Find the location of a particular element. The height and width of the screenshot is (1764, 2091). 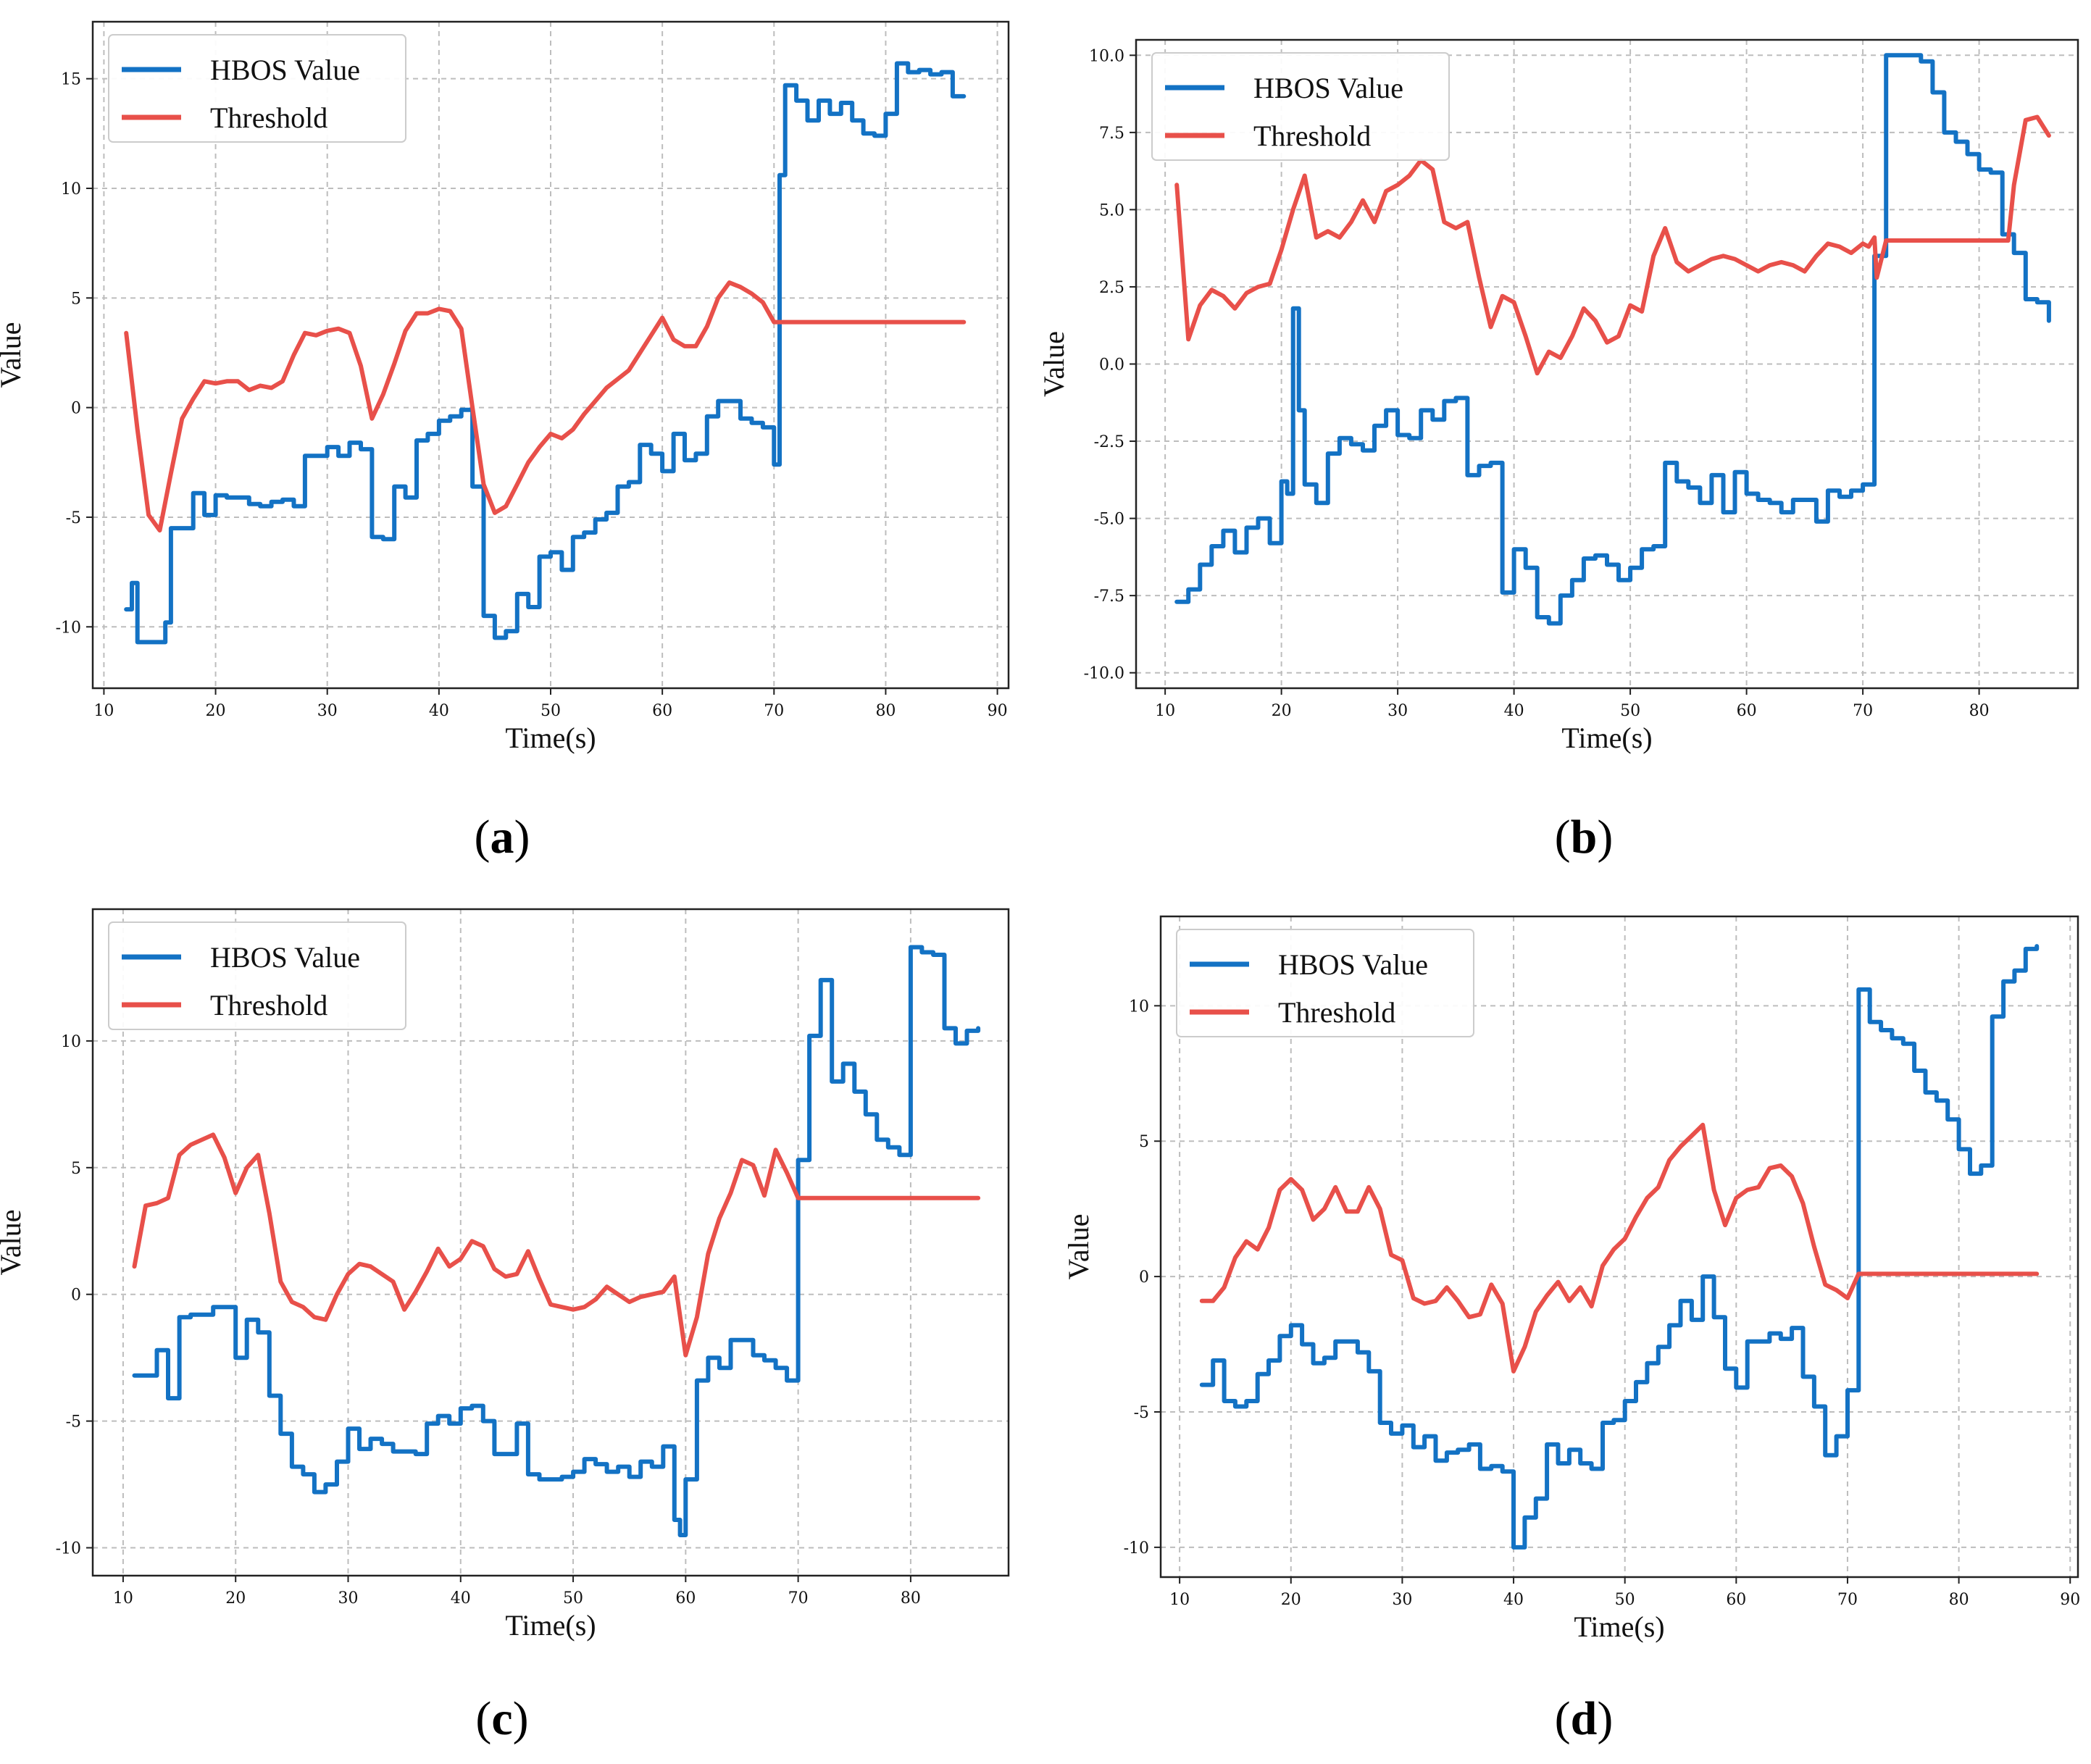

caption-c: (c) is located at coordinates (502, 1719).